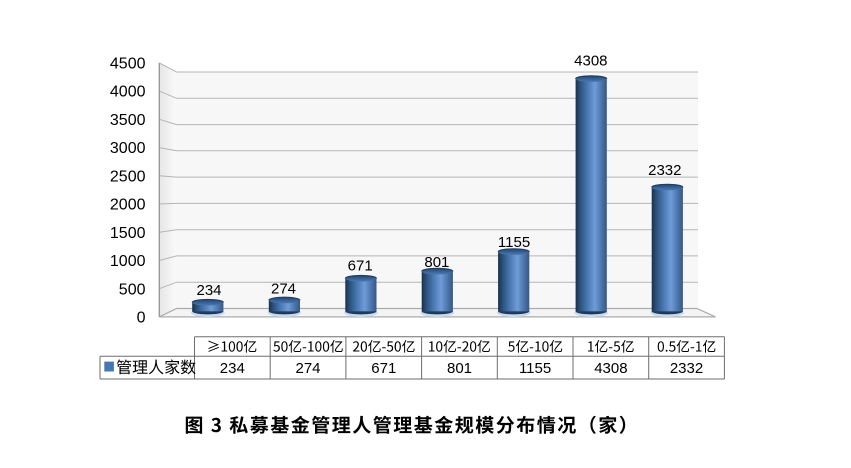 This screenshot has height=468, width=851. I want to click on svg-text: 4500, so click(128, 64).